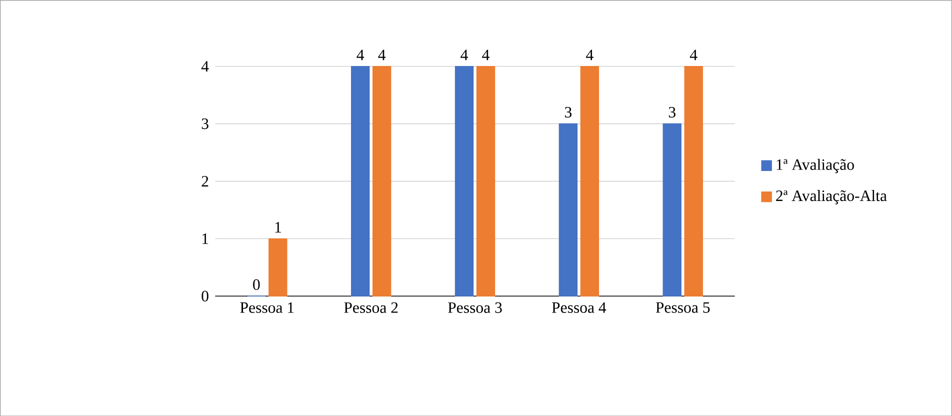 This screenshot has width=952, height=416. Describe the element at coordinates (205, 123) in the screenshot. I see `y-tick-label: 3` at that location.